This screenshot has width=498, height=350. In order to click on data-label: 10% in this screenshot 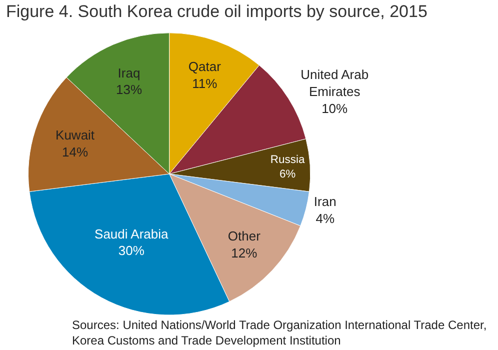, I will do `click(335, 108)`.